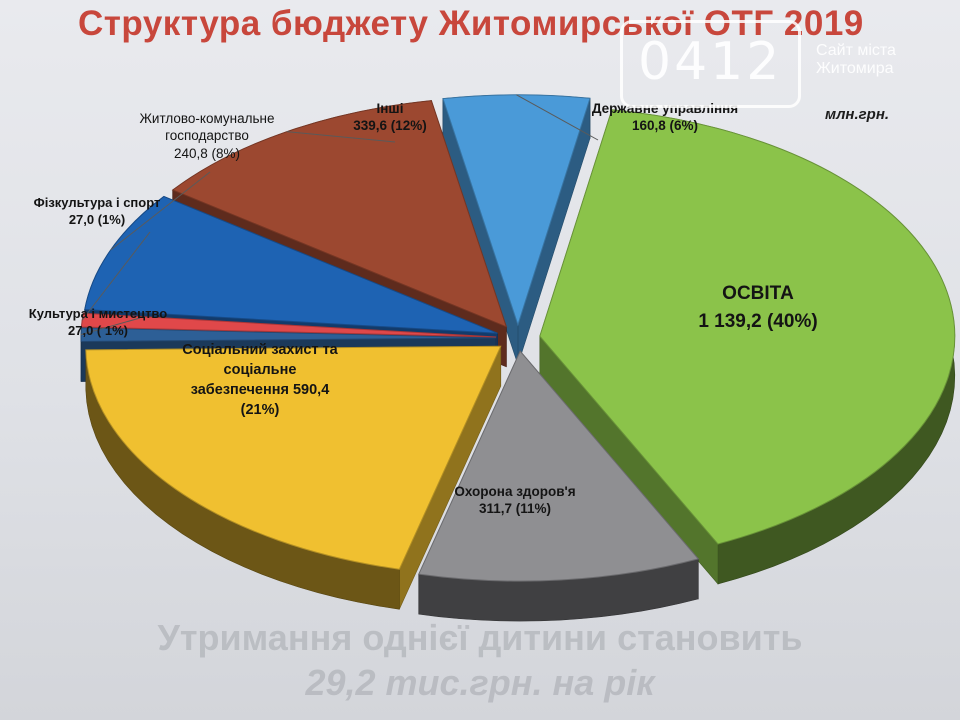 The image size is (960, 720). I want to click on unit-label: млн.грн., so click(857, 114).